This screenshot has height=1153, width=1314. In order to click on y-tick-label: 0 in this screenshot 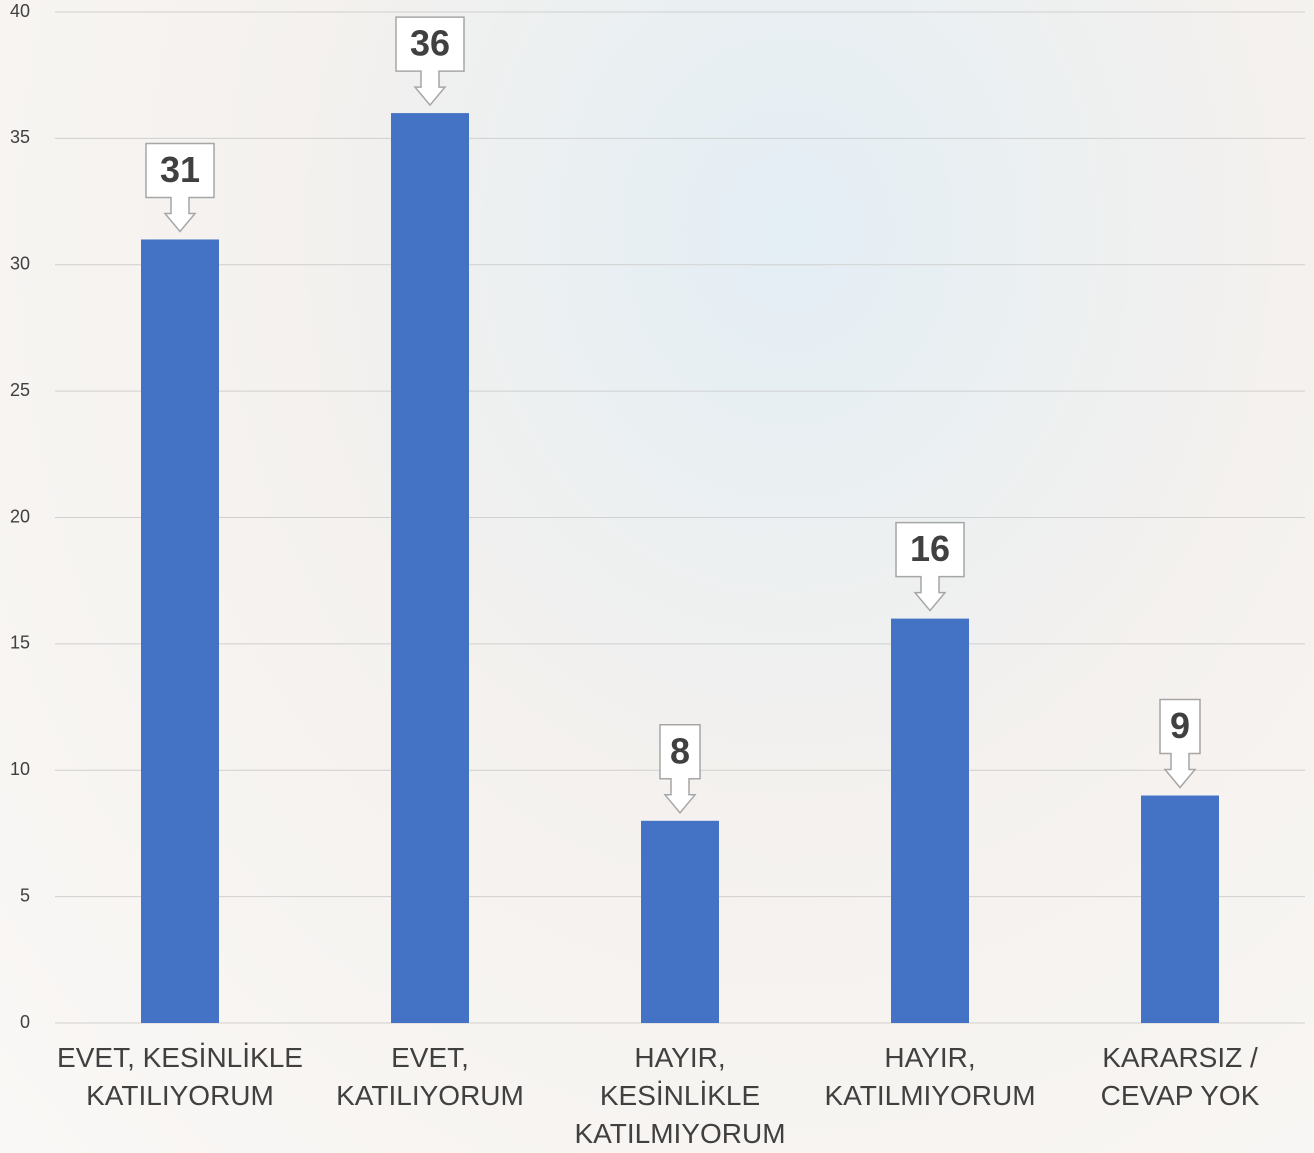, I will do `click(25, 1022)`.